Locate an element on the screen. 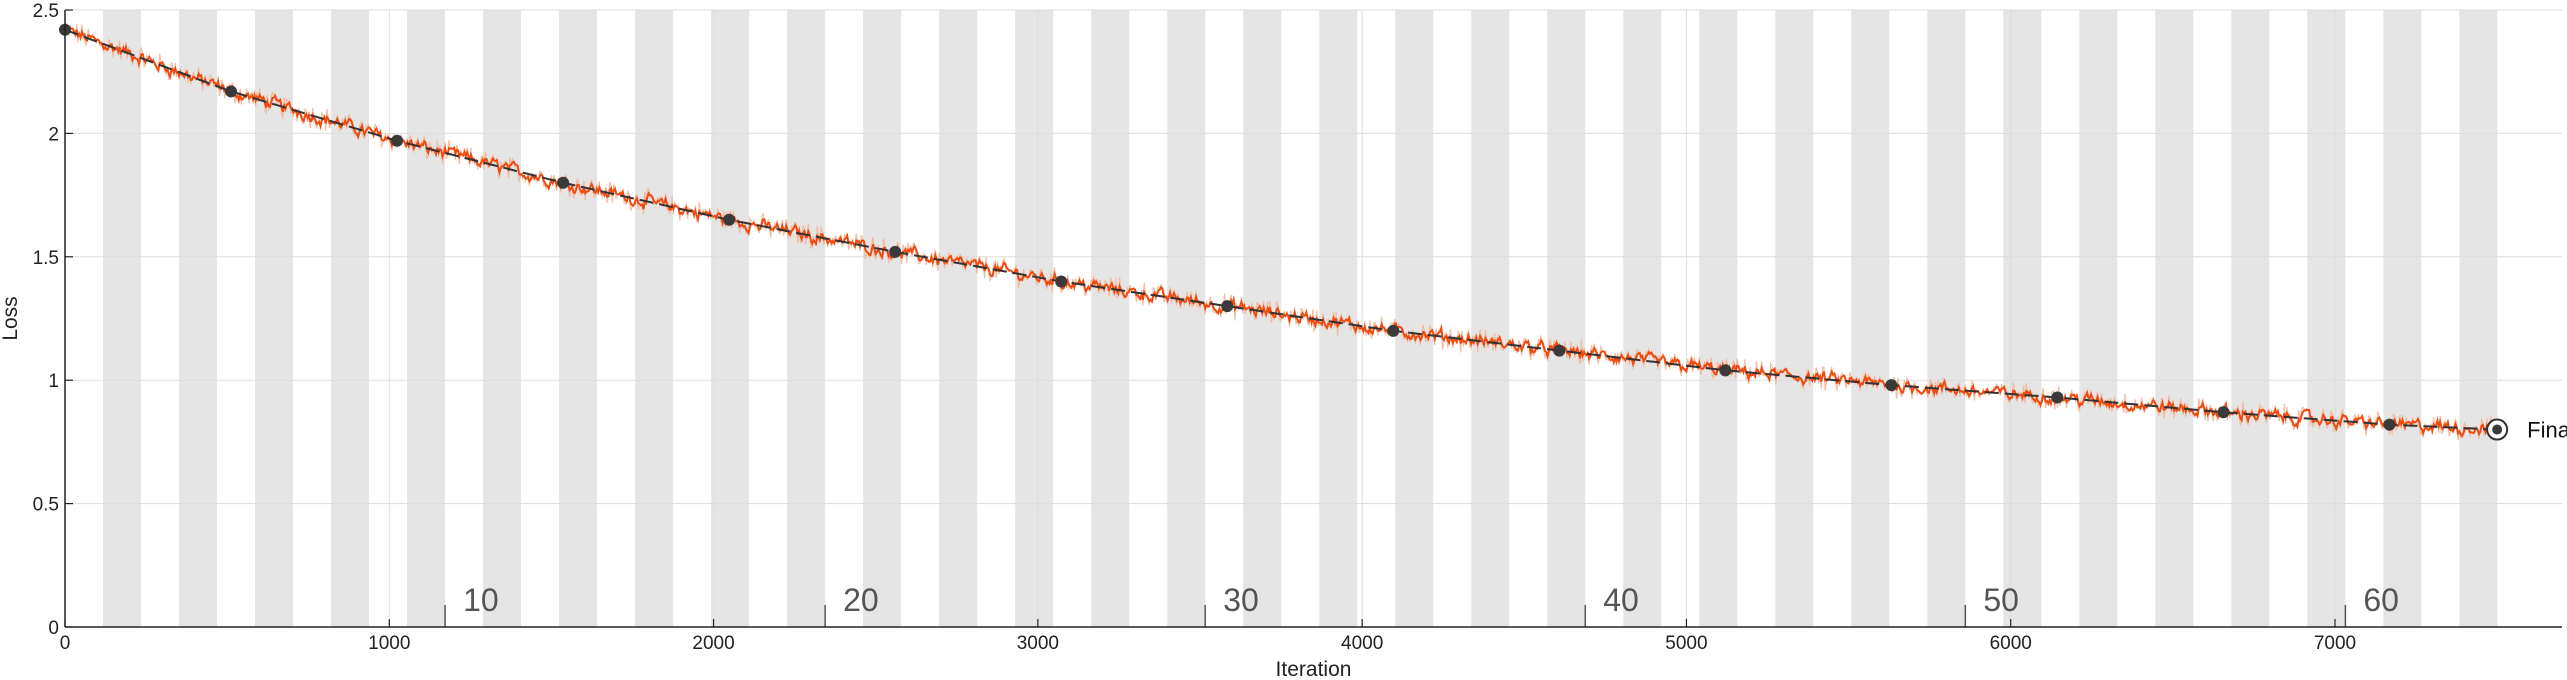  x-tick-label: 0 is located at coordinates (65, 643).